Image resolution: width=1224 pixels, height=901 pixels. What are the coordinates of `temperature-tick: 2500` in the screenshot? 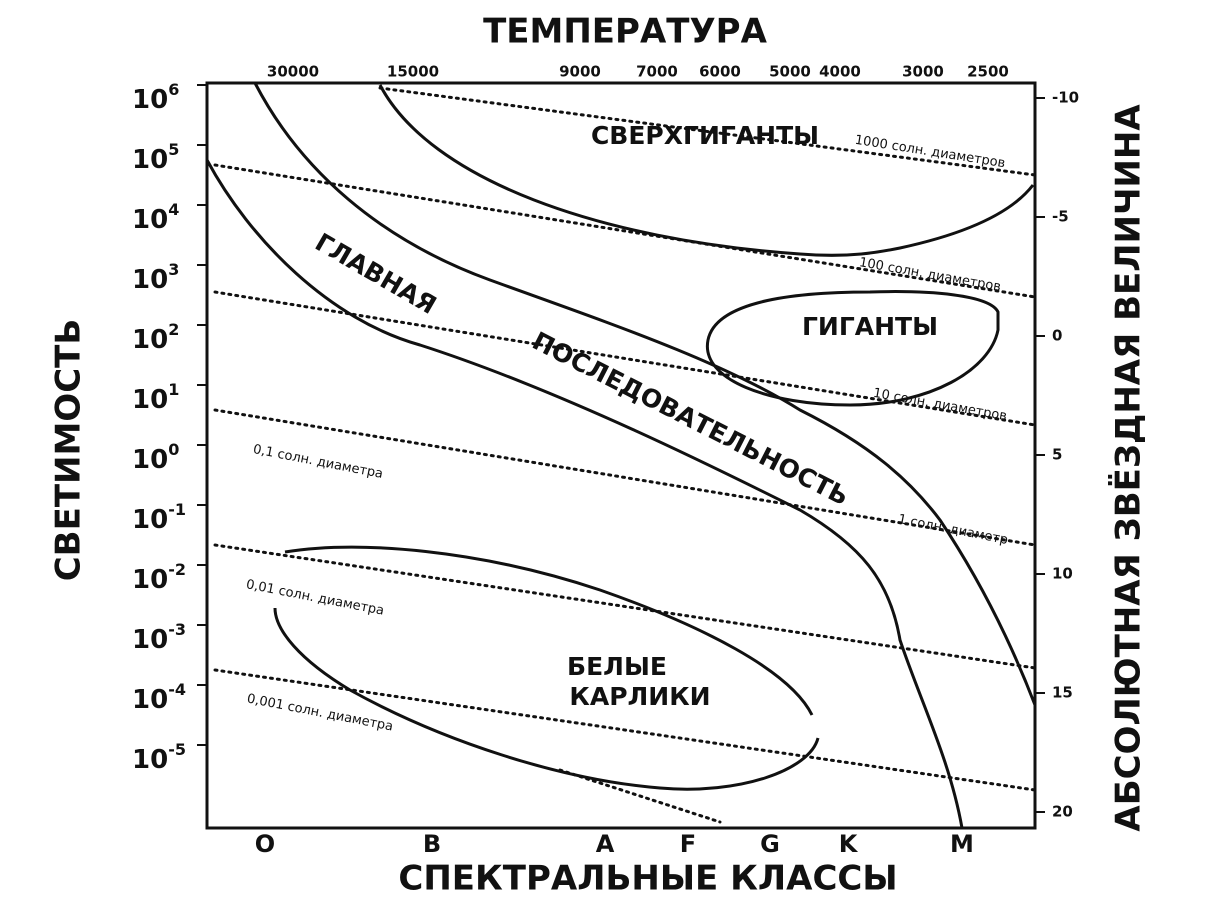 It's located at (988, 72).